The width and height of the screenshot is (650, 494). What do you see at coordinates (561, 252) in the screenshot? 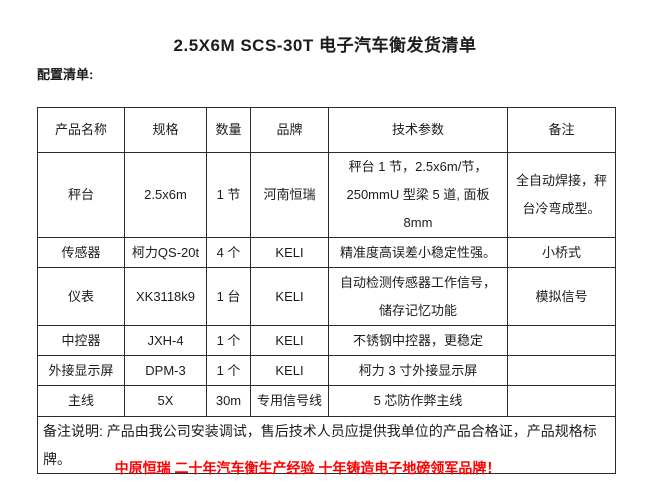
I see `note-cell: 小桥式` at bounding box center [561, 252].